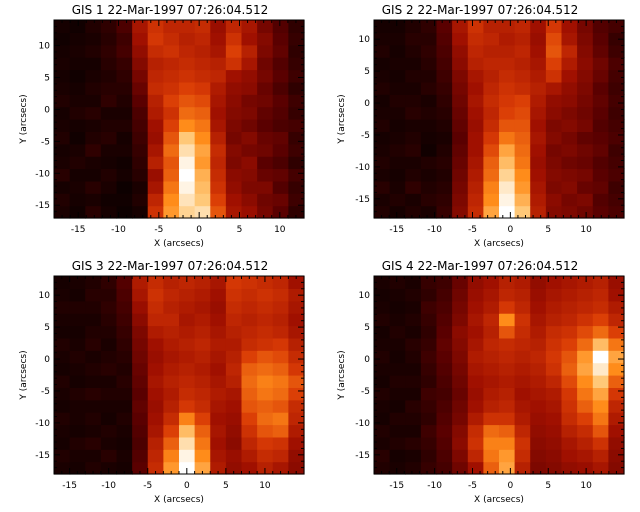 The width and height of the screenshot is (640, 512). I want to click on y-tick-label: 5, so click(367, 72).